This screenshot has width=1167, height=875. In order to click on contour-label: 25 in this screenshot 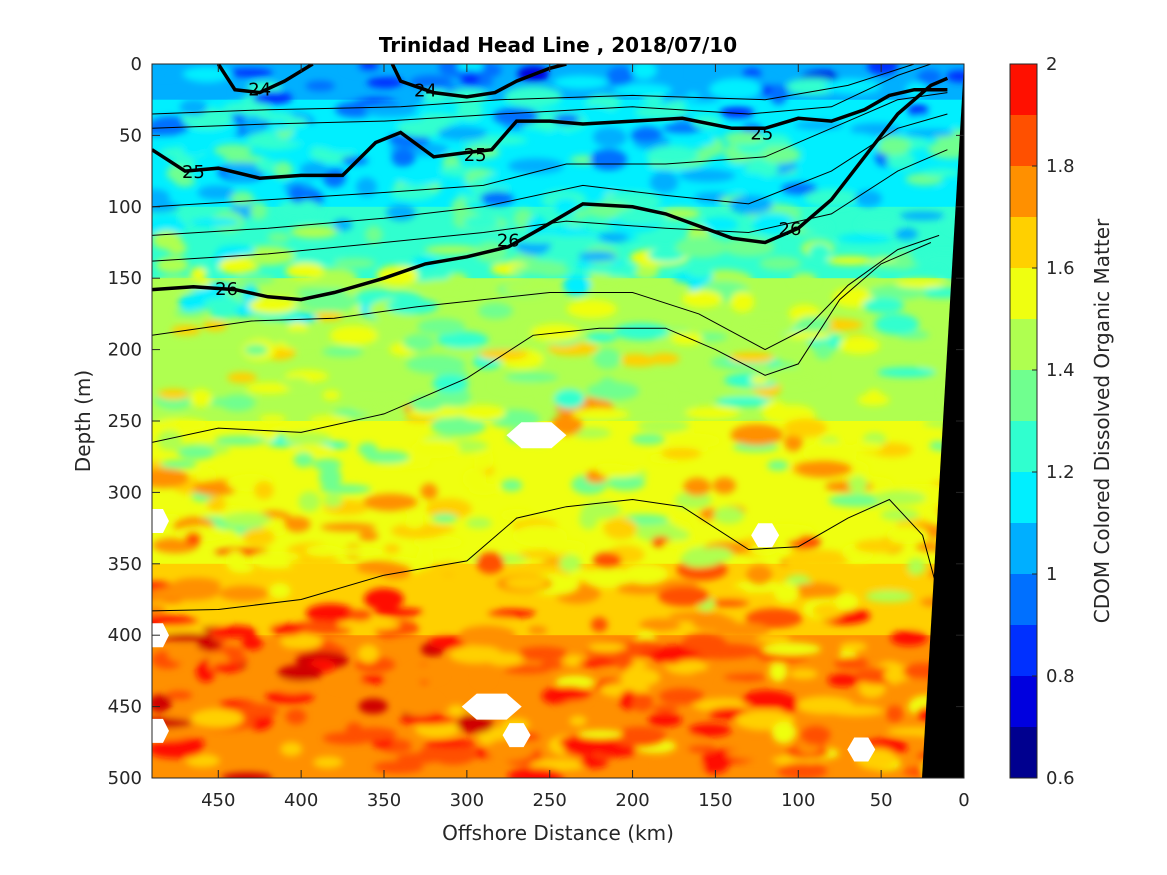, I will do `click(761, 134)`.